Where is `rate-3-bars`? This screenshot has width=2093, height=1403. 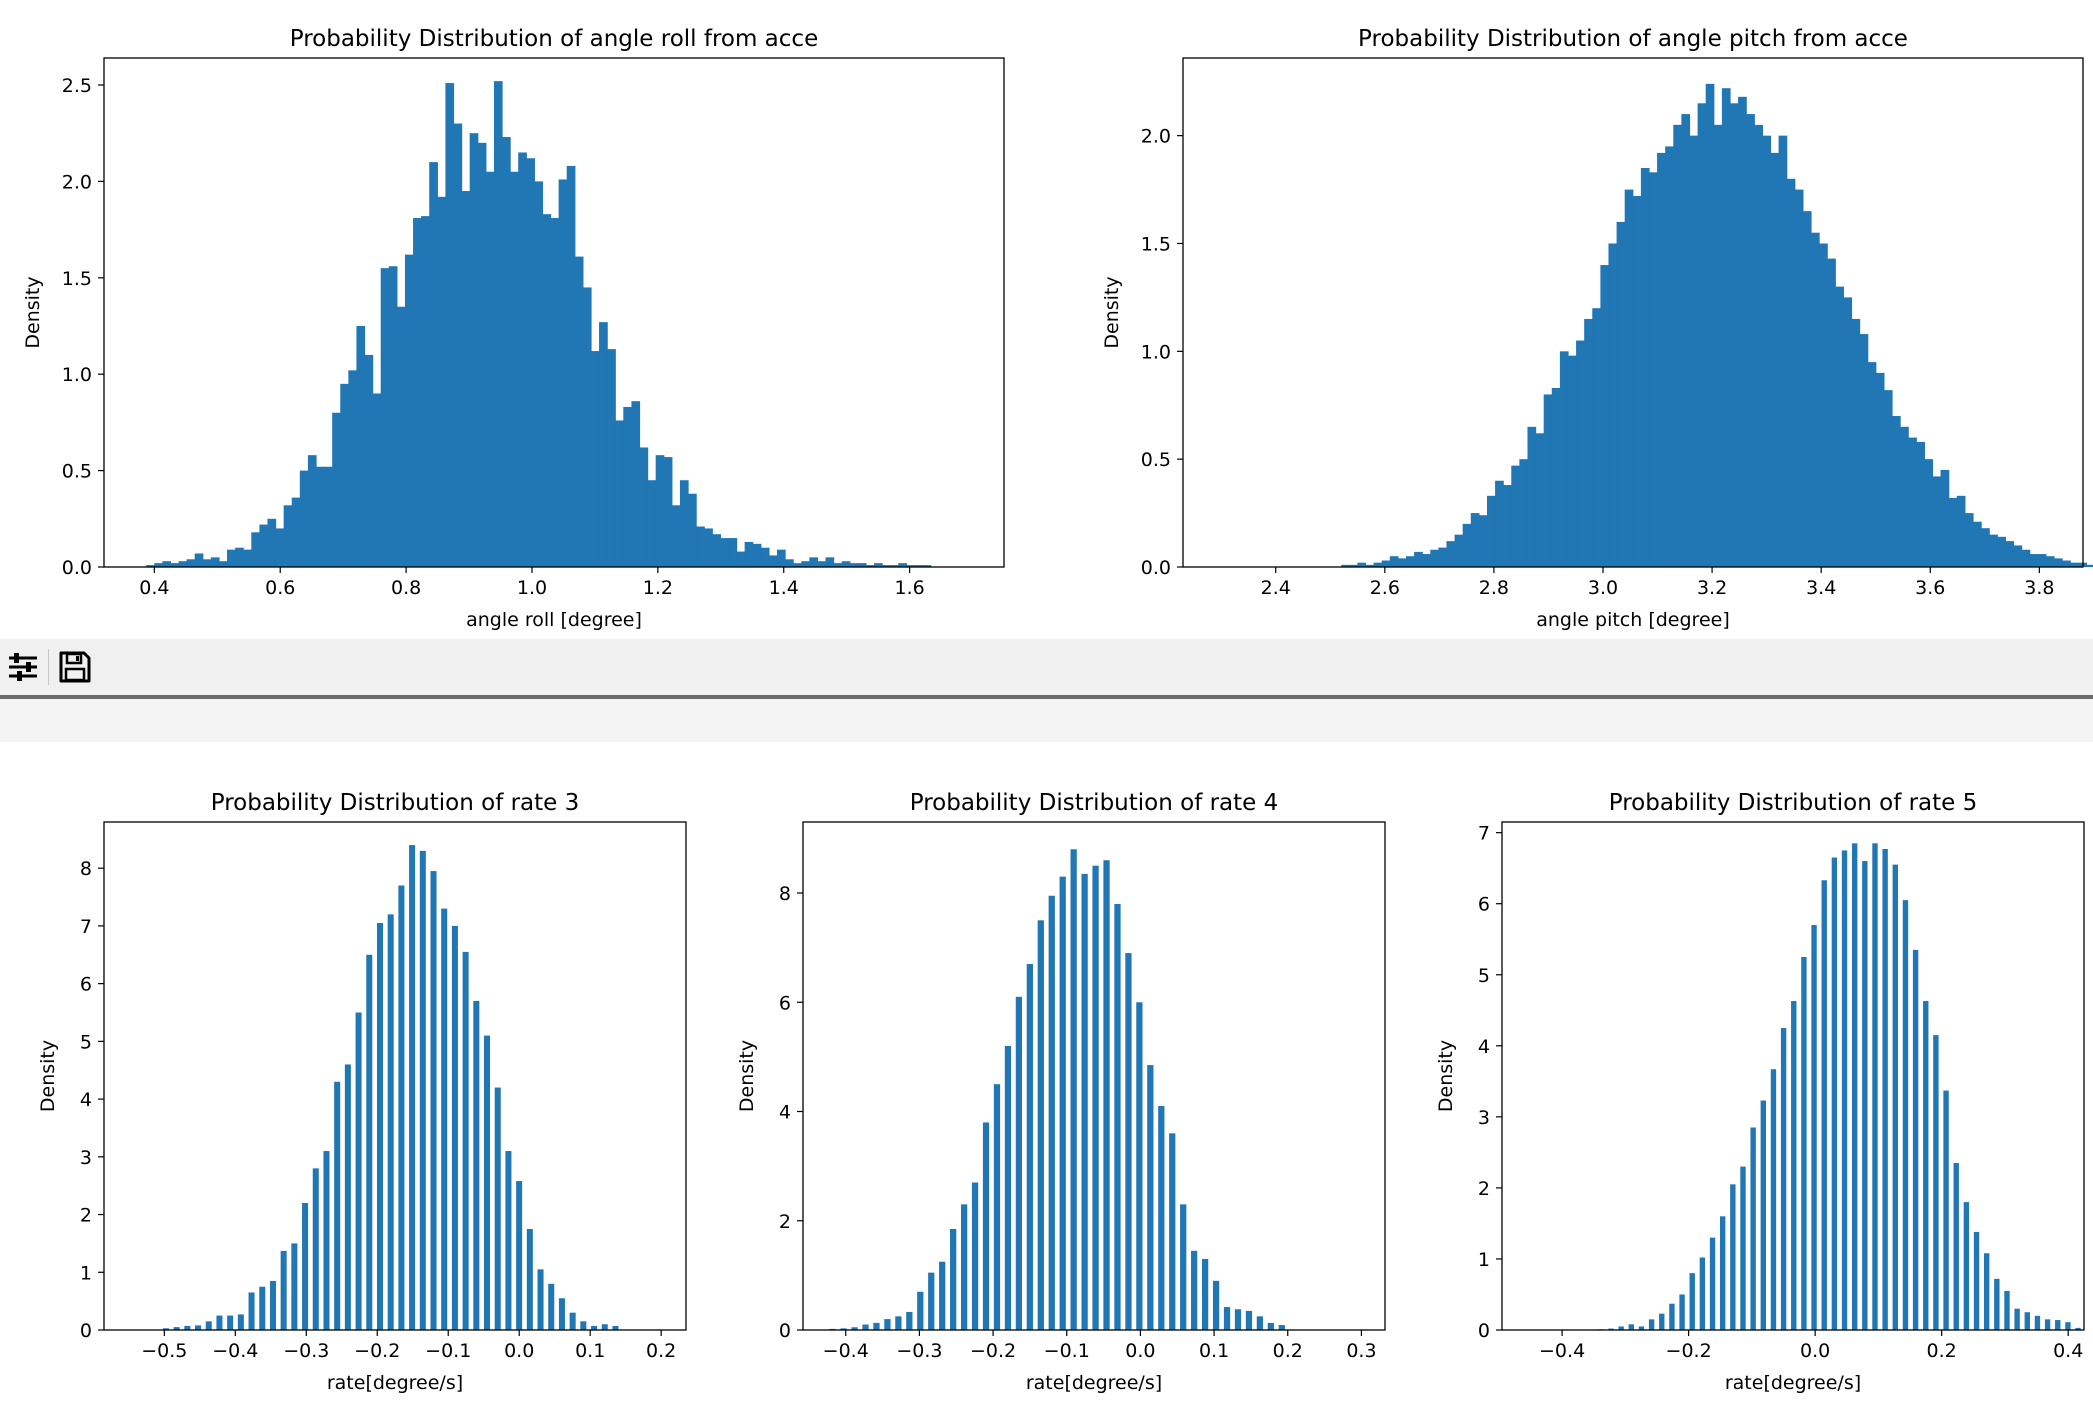
rate-3-bars is located at coordinates (390, 1087).